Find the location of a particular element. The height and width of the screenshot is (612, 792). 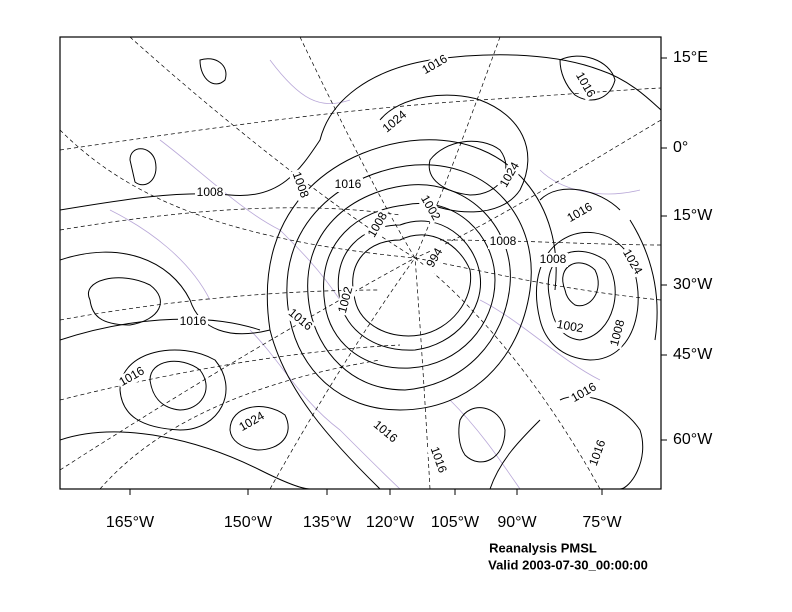

lon-label: 120°W is located at coordinates (390, 522).